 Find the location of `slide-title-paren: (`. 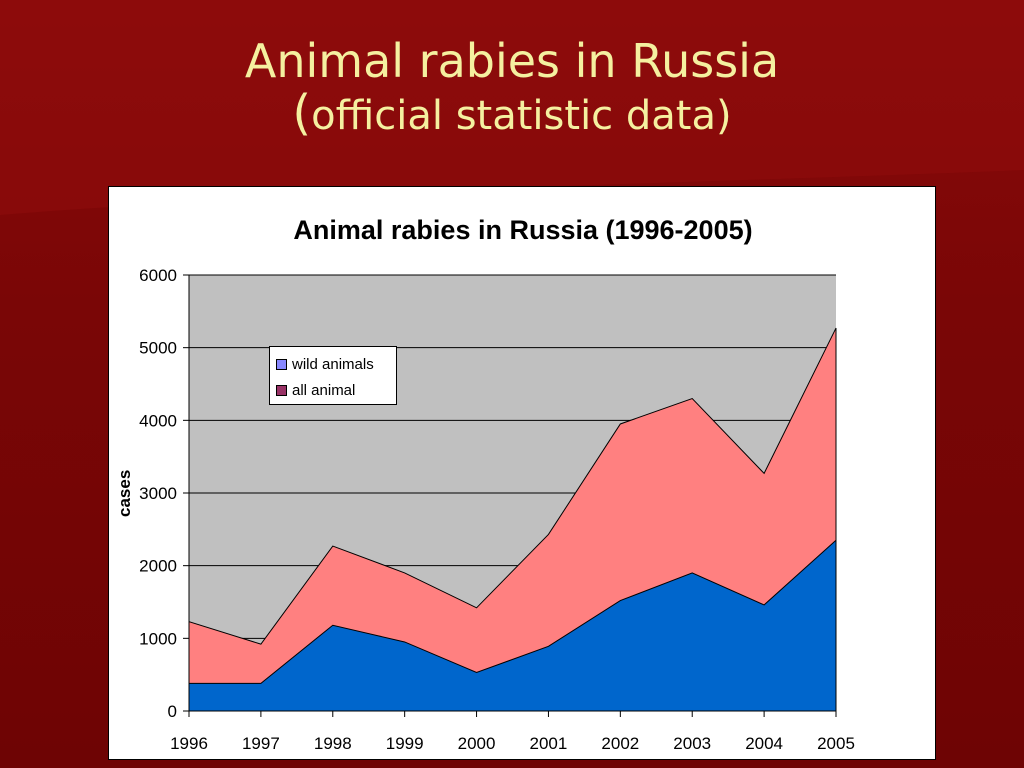

slide-title-paren: ( is located at coordinates (302, 113).